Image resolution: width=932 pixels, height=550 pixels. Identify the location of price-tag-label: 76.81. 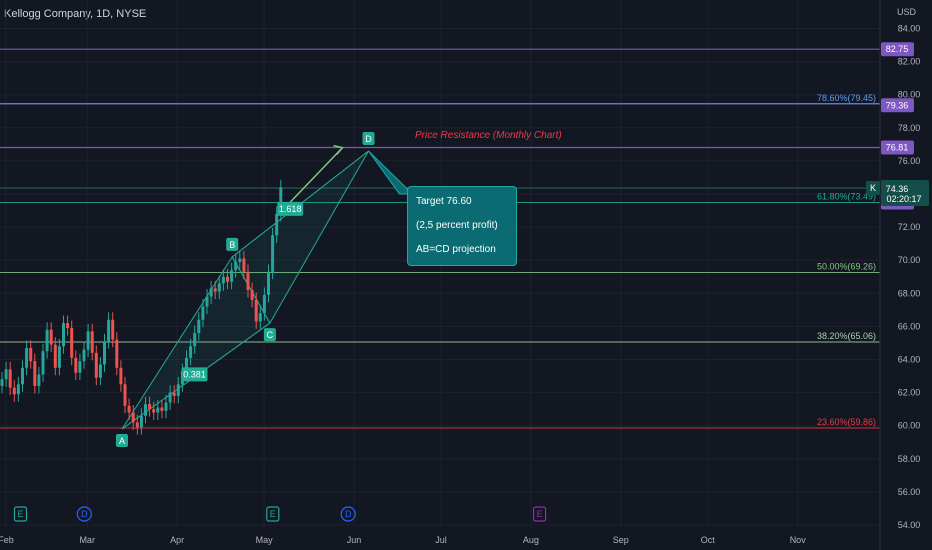
(897, 147).